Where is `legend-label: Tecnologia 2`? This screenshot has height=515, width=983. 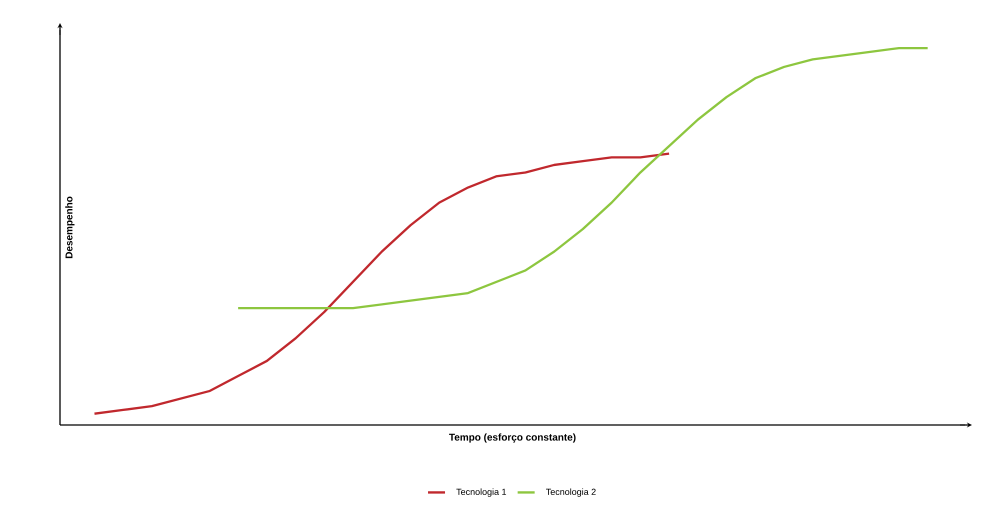
legend-label: Tecnologia 2 is located at coordinates (571, 492).